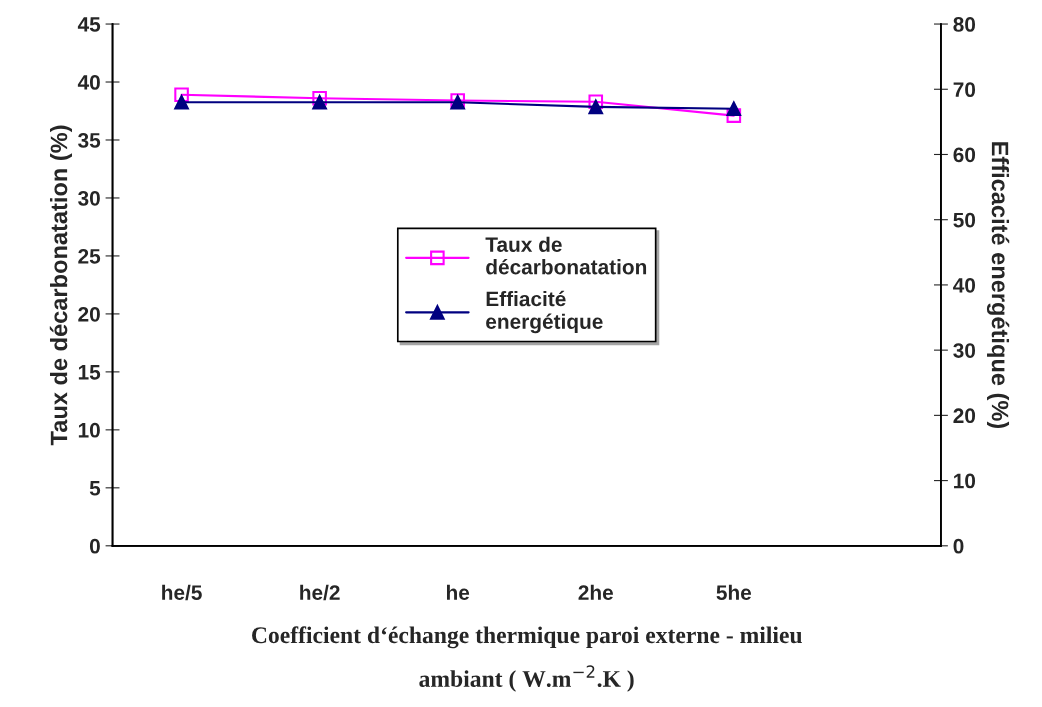  What do you see at coordinates (89, 372) in the screenshot?
I see `y-tick-label: 15` at bounding box center [89, 372].